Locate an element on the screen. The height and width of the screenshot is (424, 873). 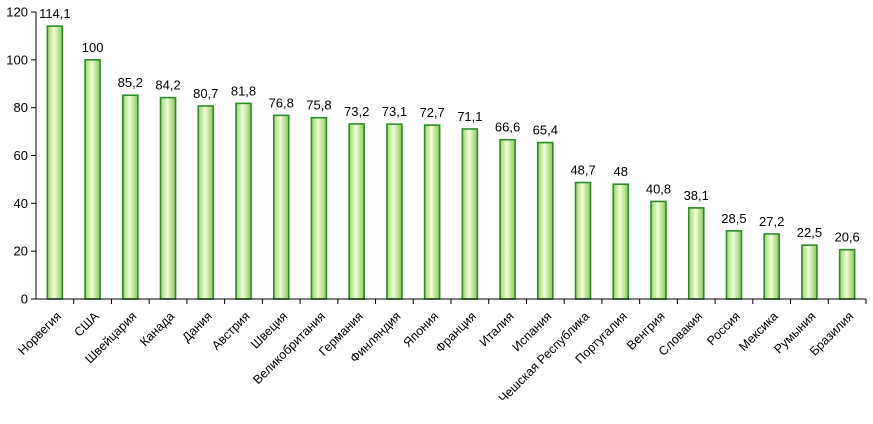
data-label: 100 is located at coordinates (93, 47).